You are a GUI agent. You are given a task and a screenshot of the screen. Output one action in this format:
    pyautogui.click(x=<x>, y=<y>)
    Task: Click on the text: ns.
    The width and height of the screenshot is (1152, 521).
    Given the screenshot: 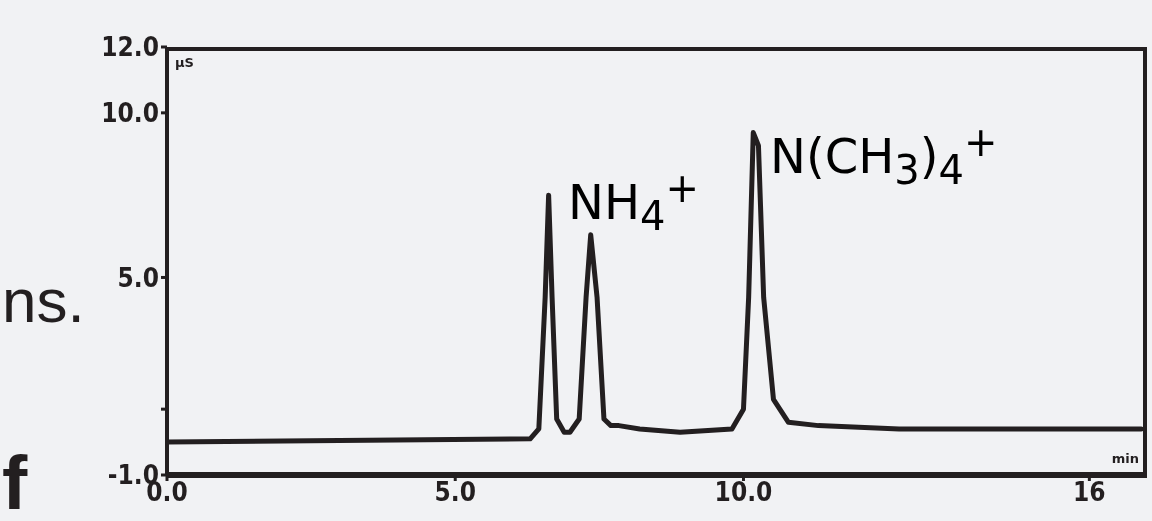 What is the action you would take?
    pyautogui.click(x=43, y=300)
    